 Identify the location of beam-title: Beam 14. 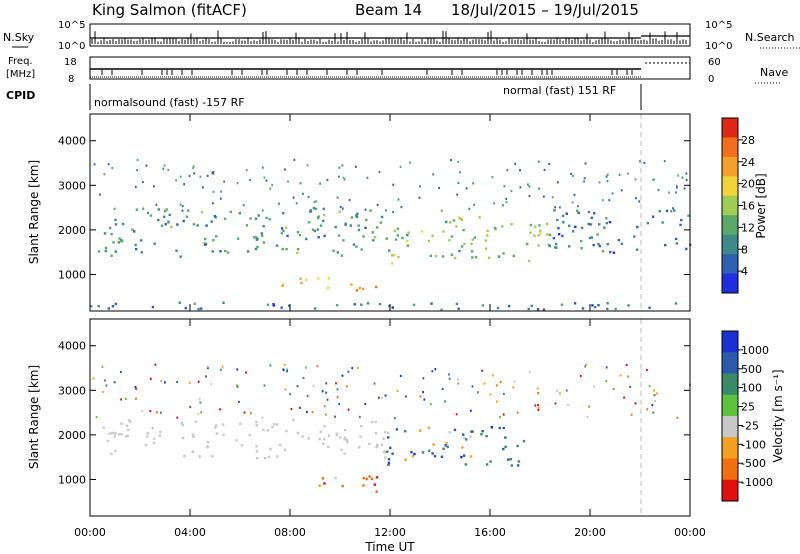
(388, 10).